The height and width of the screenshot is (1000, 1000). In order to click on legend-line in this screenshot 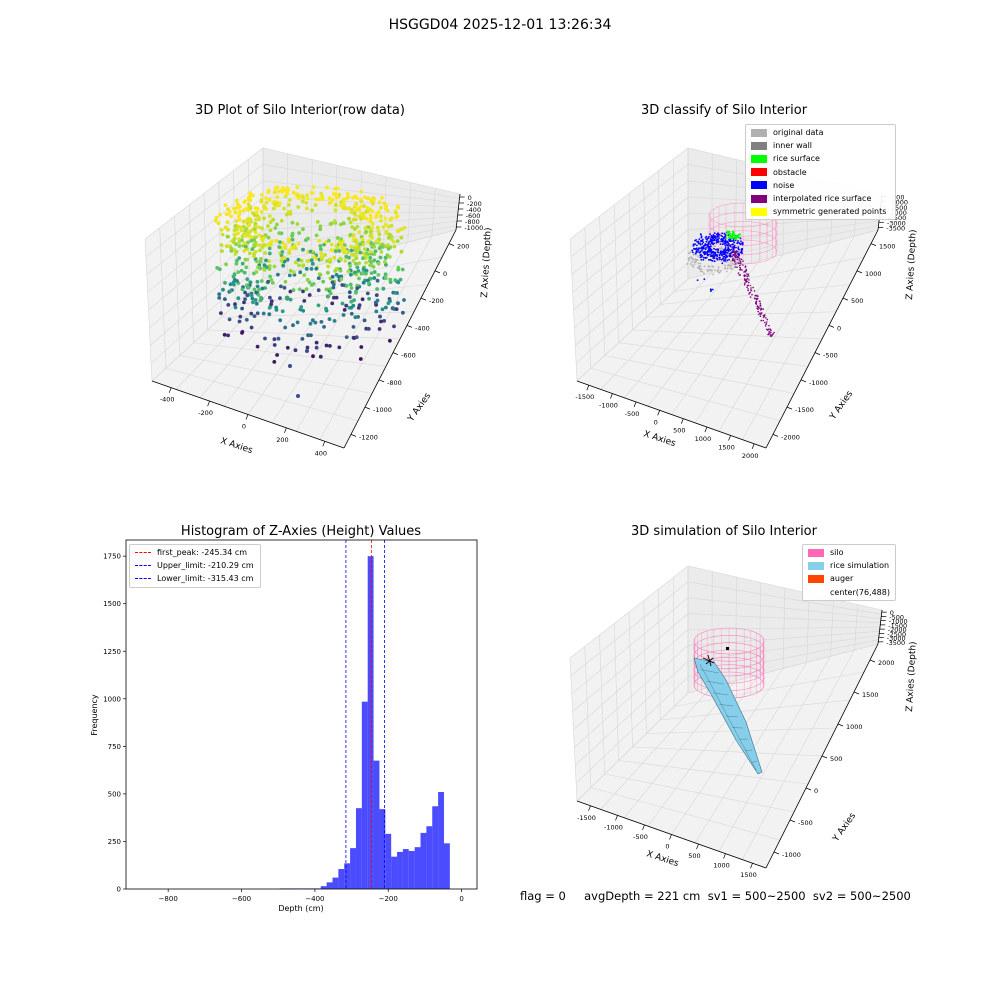, I will do `click(143, 566)`.